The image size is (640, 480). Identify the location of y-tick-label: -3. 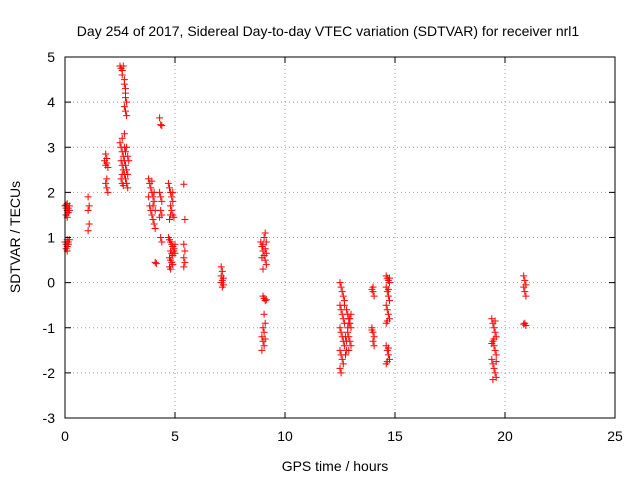
(49, 418).